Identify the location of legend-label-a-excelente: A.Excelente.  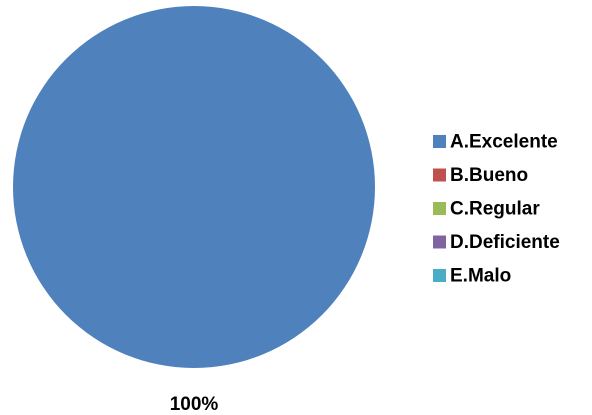
(504, 142).